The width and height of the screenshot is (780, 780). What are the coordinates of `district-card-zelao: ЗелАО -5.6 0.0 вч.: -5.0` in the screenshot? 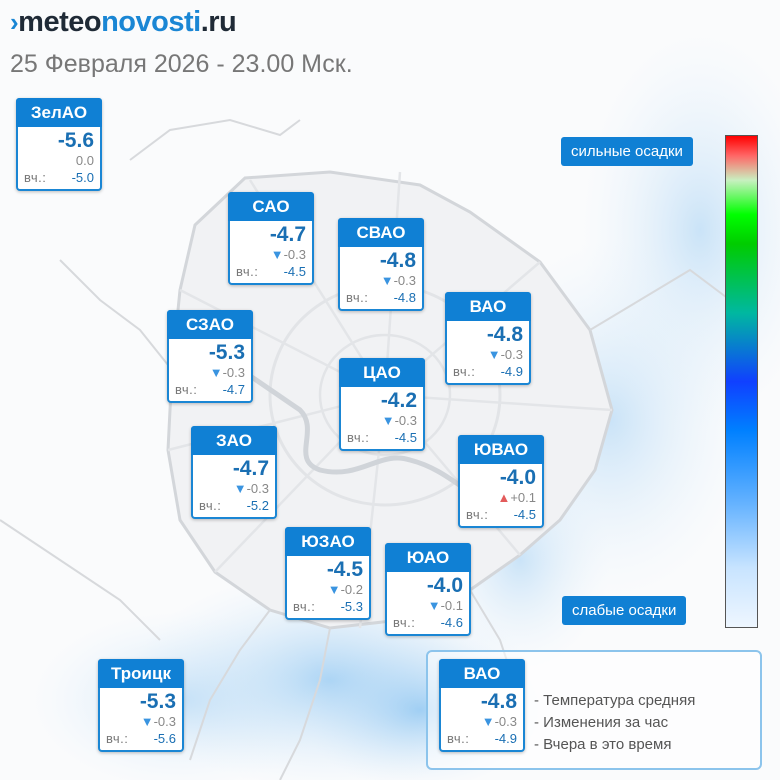 It's located at (59, 144).